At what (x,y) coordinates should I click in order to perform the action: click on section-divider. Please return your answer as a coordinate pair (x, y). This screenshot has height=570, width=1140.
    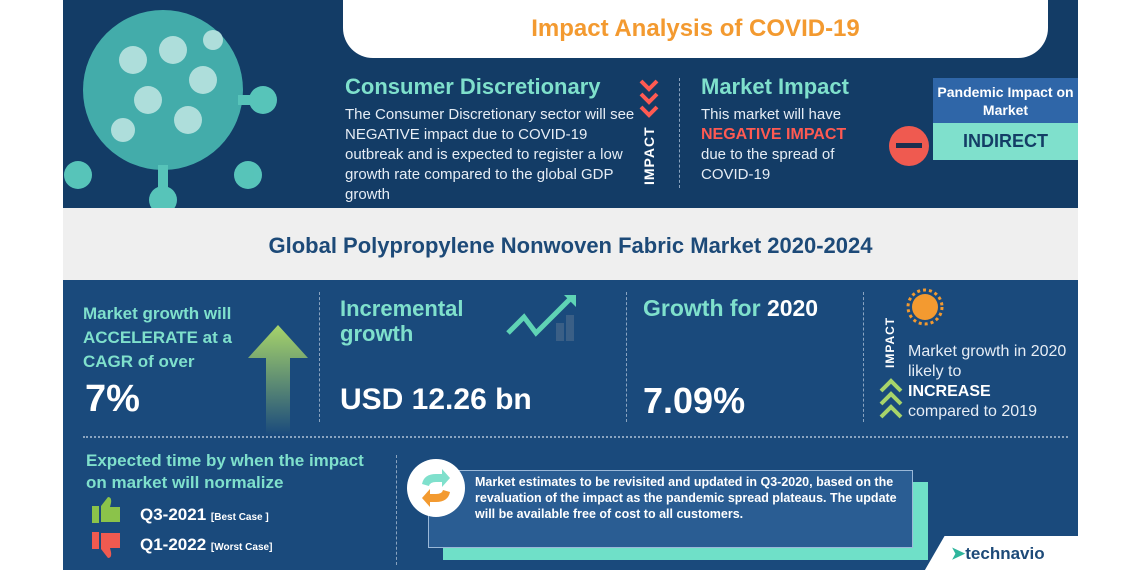
    Looking at the image, I should click on (575, 437).